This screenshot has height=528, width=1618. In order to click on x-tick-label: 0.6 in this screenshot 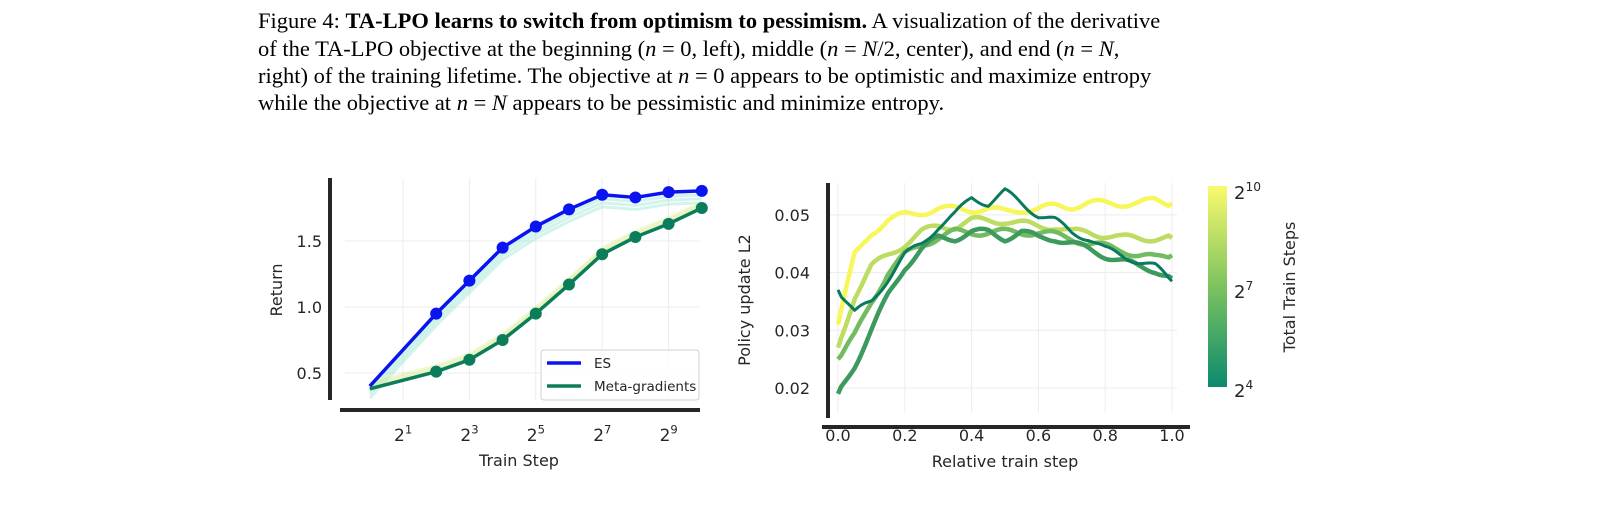, I will do `click(1038, 435)`.